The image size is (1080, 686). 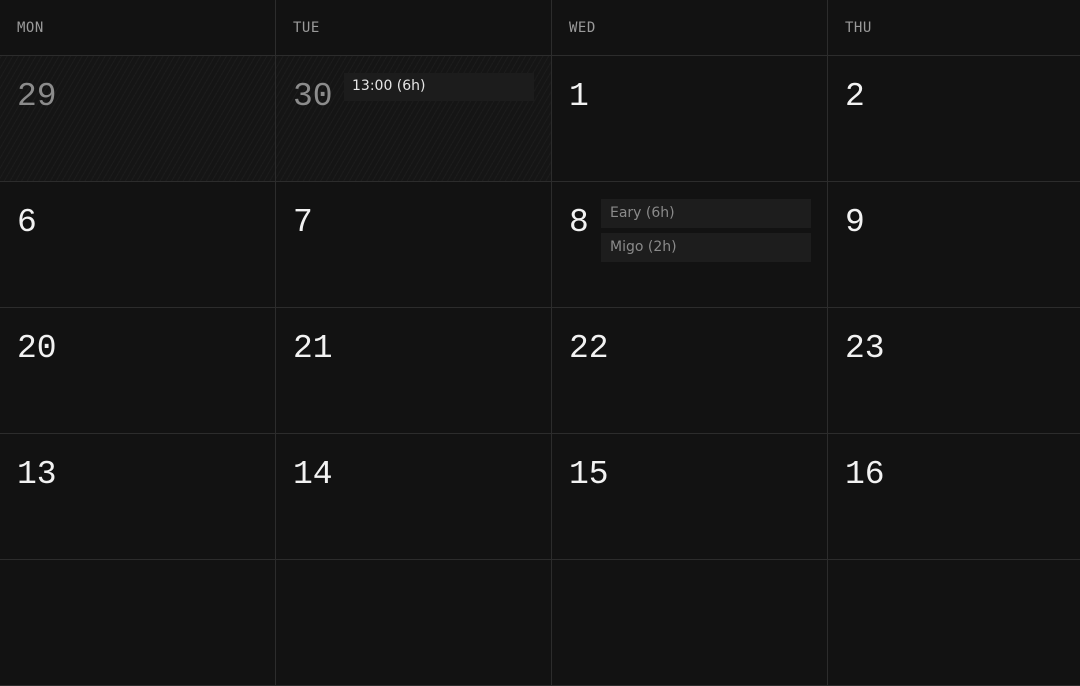 What do you see at coordinates (706, 213) in the screenshot?
I see `event-item: Eary (6h)` at bounding box center [706, 213].